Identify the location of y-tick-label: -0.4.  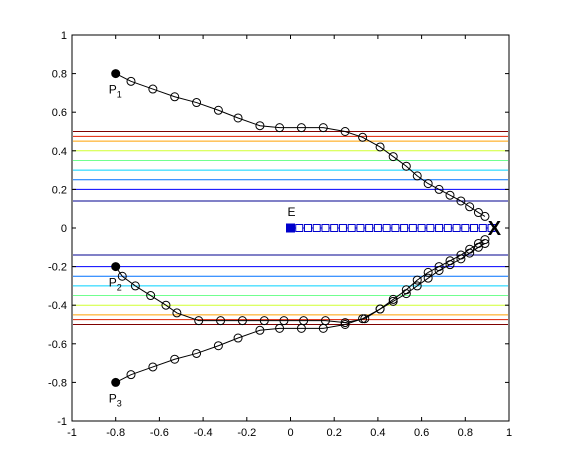
(57, 306).